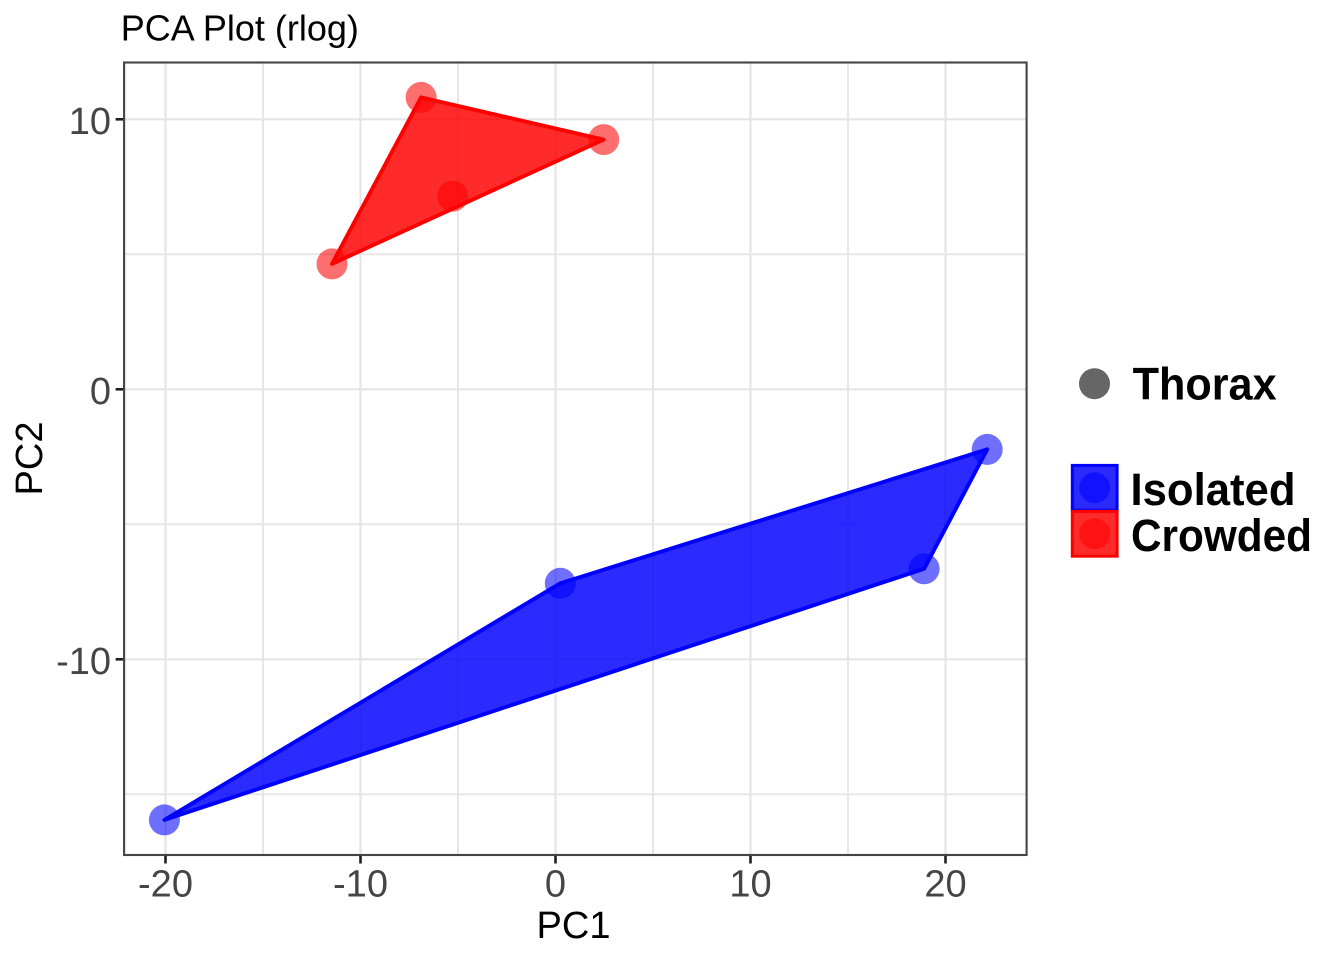 The width and height of the screenshot is (1344, 960). Describe the element at coordinates (1221, 535) in the screenshot. I see `svg-text: Crowded` at that location.